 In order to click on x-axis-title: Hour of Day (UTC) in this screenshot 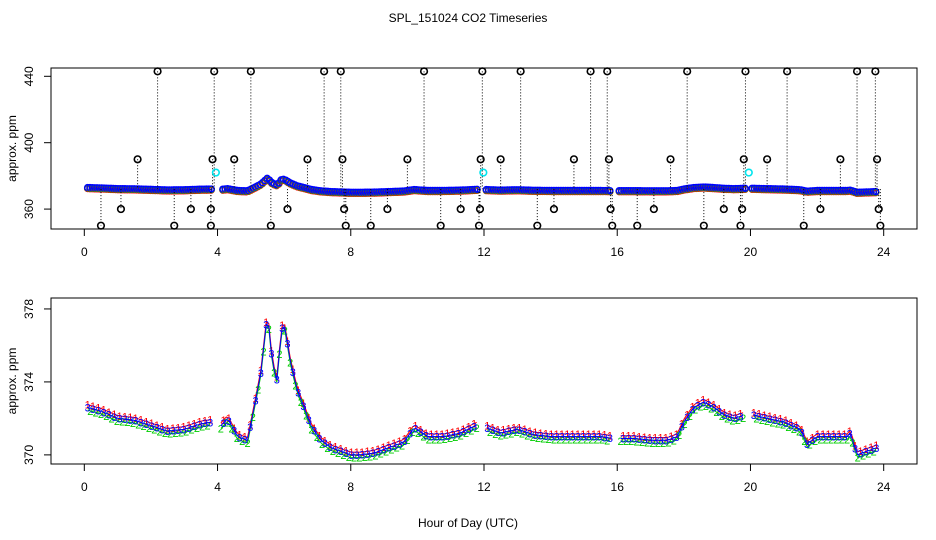, I will do `click(468, 523)`.